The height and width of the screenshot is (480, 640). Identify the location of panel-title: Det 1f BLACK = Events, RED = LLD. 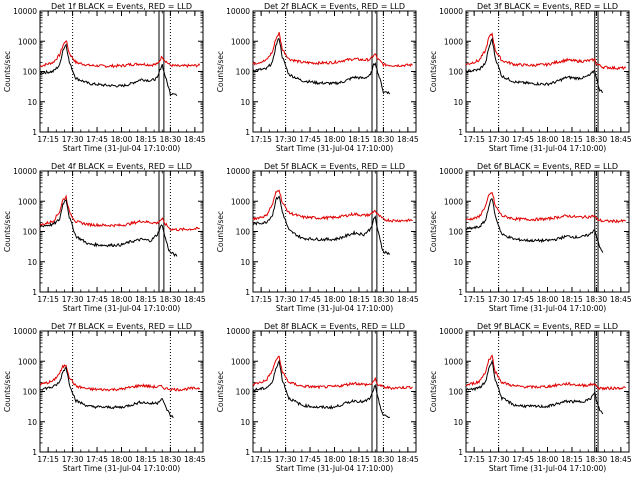
(121, 6).